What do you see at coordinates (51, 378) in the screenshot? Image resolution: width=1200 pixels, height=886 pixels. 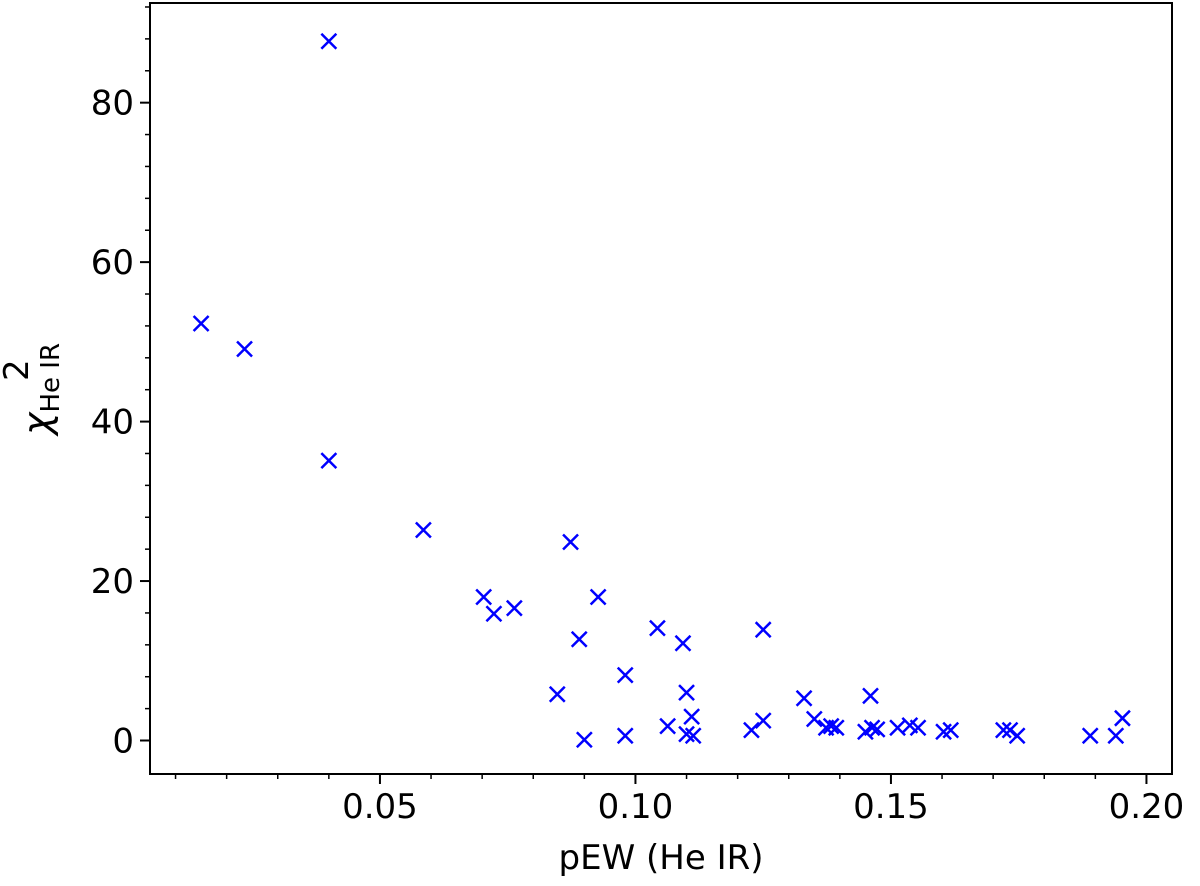 I see `y-axis-label-subscript: He IR` at bounding box center [51, 378].